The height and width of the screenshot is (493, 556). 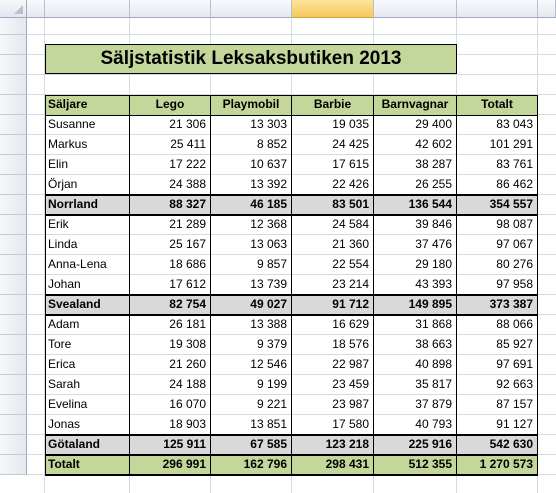 I want to click on sales-value-cell: 13 392, so click(x=251, y=185).